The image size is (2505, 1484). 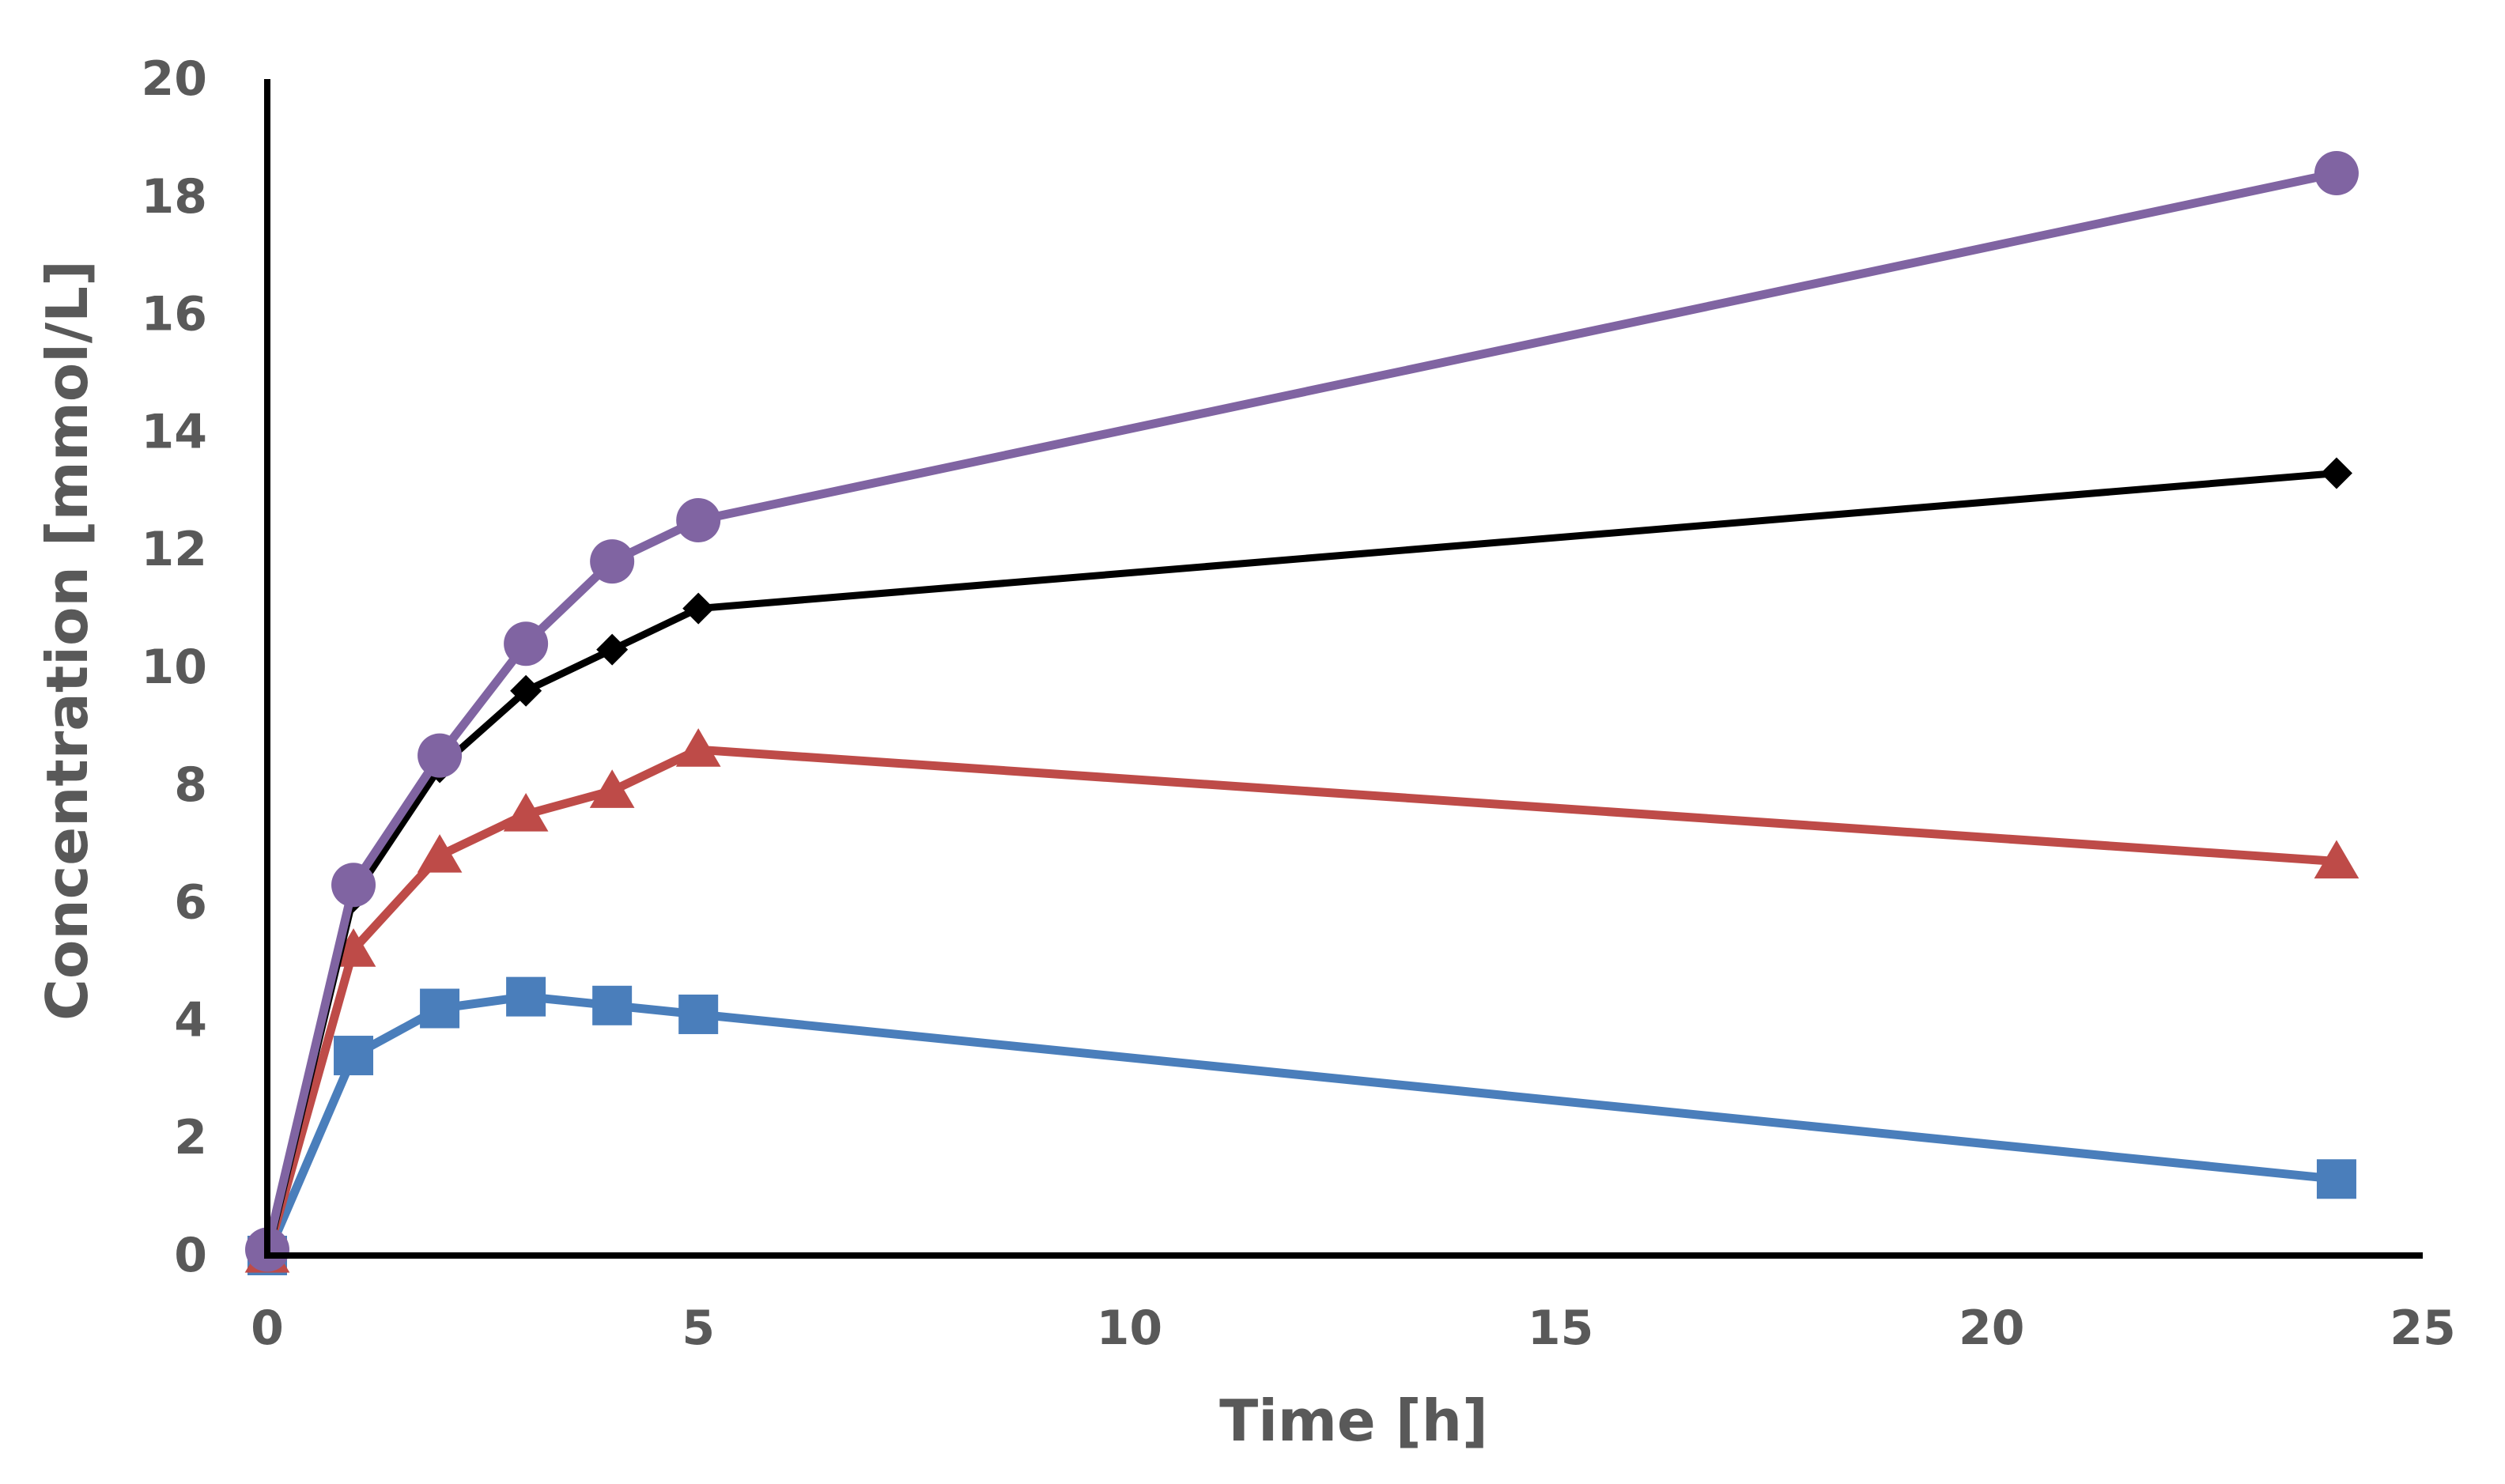 What do you see at coordinates (175, 197) in the screenshot?
I see `y-tick-label: 18` at bounding box center [175, 197].